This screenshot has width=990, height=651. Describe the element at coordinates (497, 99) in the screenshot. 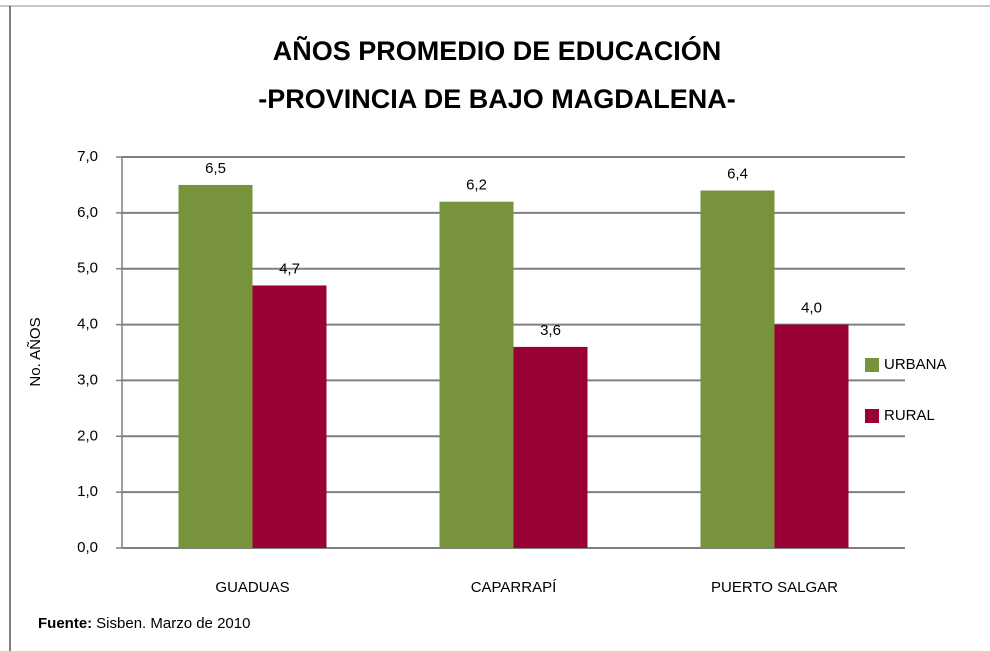

I see `chart-title: -PROVINCIA DE BAJO MAGDALENA-` at that location.